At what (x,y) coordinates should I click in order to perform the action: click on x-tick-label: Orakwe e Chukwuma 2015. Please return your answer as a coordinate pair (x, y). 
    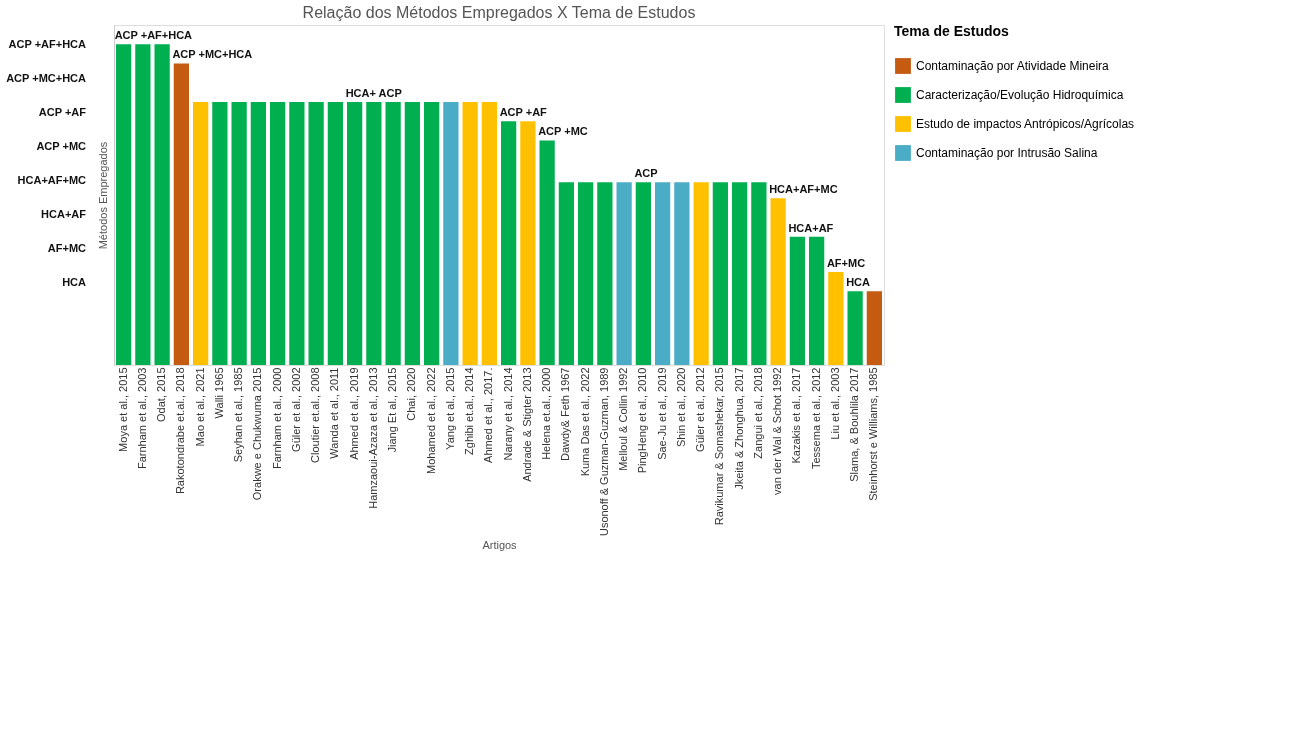
    Looking at the image, I should click on (257, 434).